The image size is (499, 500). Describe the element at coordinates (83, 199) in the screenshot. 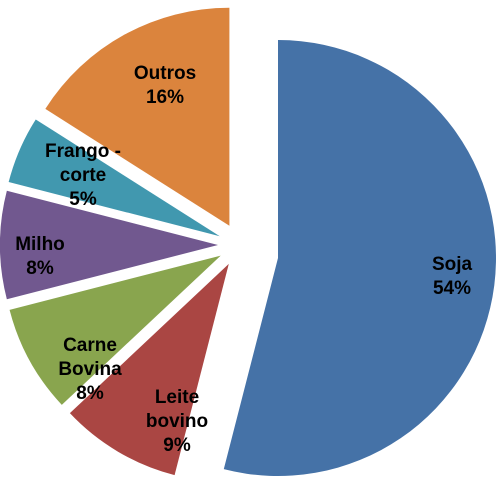

I see `data-label-line: 5%` at that location.